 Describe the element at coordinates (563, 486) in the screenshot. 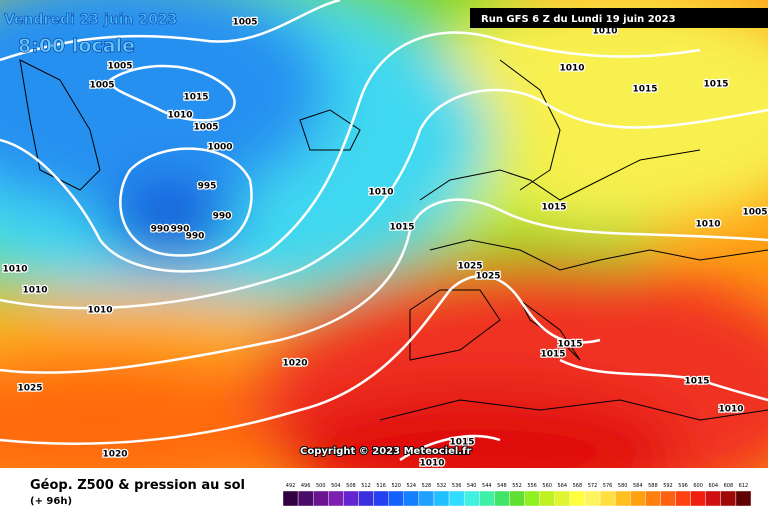

I see `scale-label: 564` at that location.